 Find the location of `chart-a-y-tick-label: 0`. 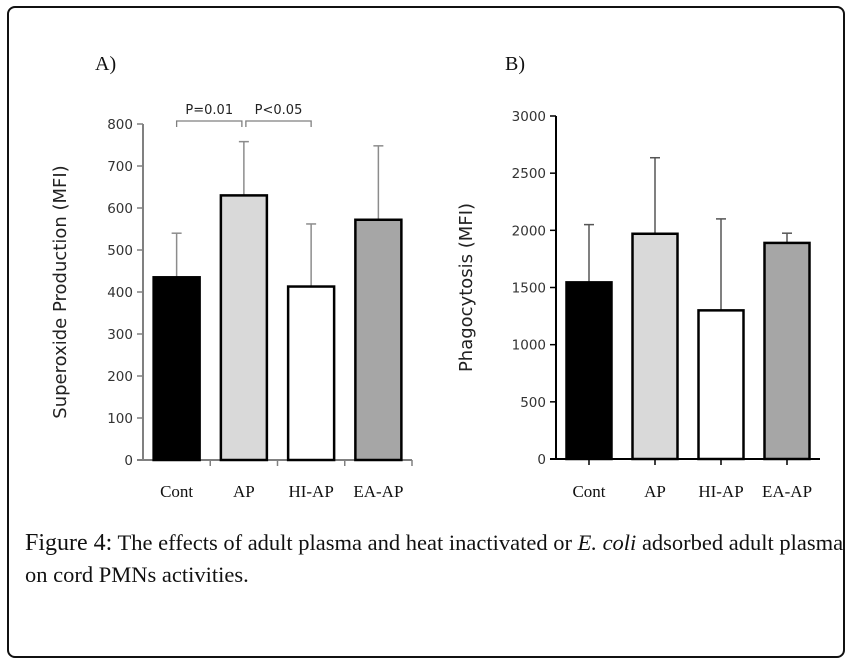

chart-a-y-tick-label: 0 is located at coordinates (128, 461).